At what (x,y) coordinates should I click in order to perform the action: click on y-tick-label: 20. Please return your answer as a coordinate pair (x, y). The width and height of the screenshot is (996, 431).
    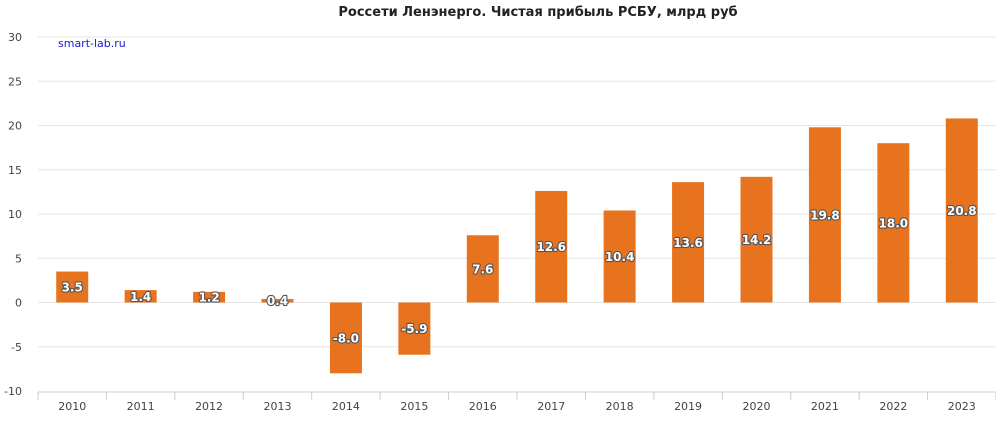
    Looking at the image, I should click on (15, 126).